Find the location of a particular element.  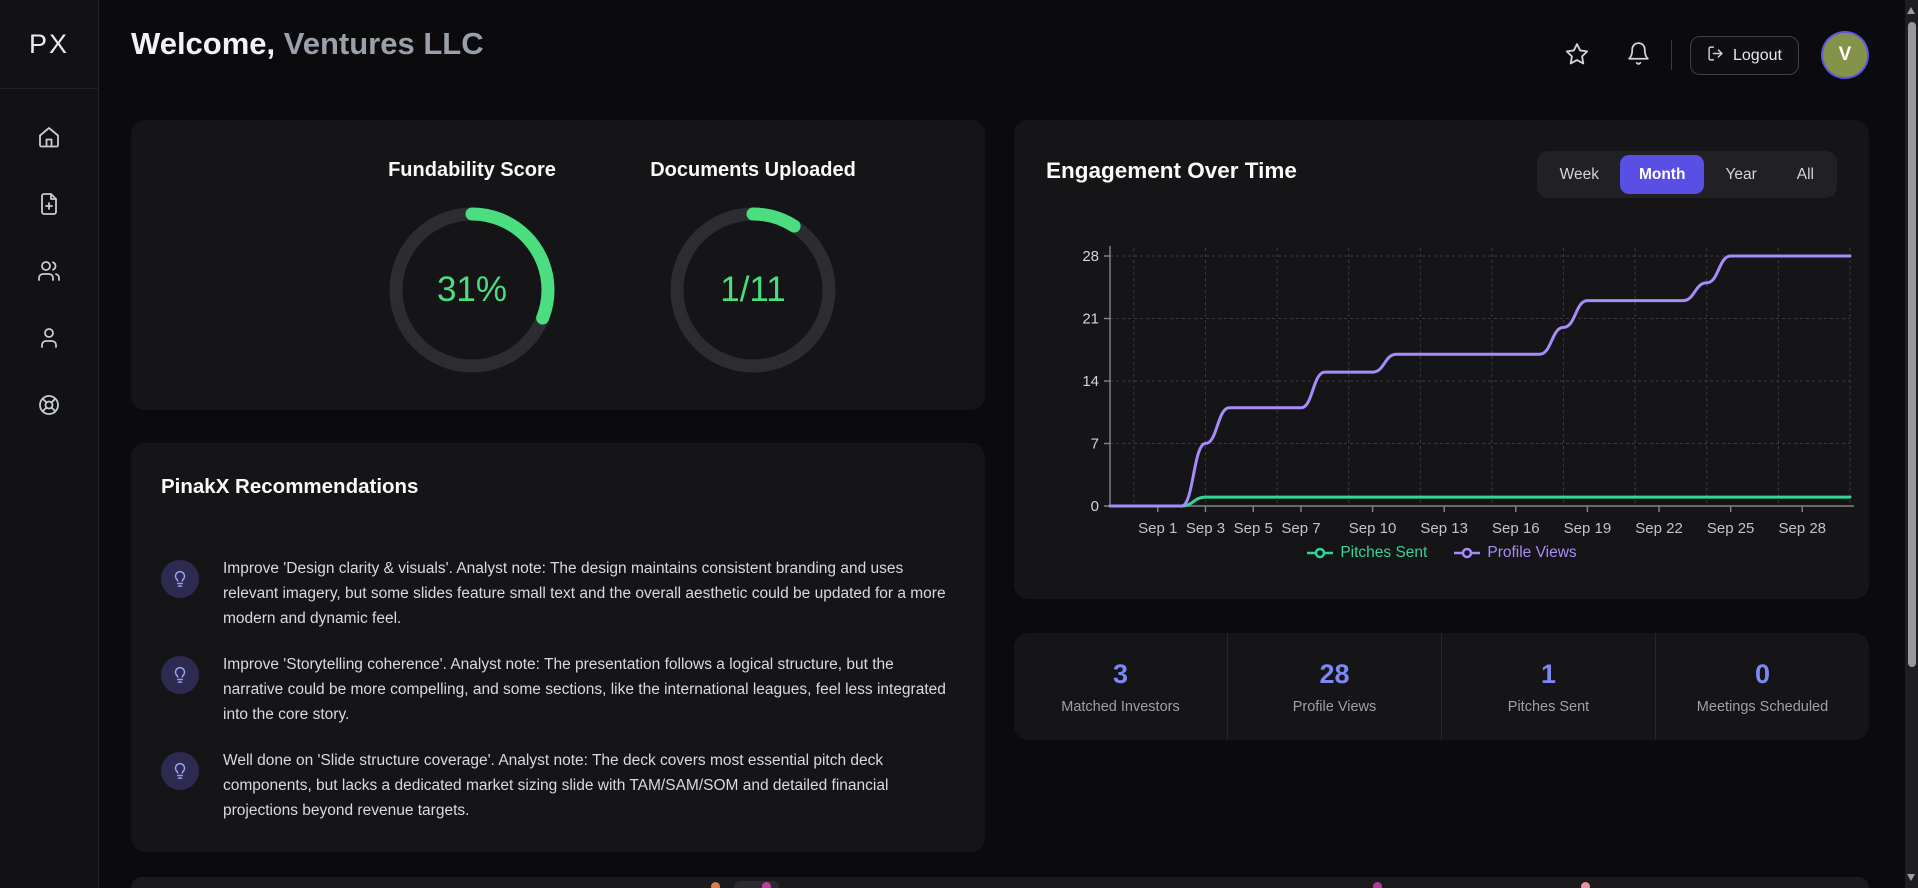

scroll-up-arrow-icon is located at coordinates (1911, 10).